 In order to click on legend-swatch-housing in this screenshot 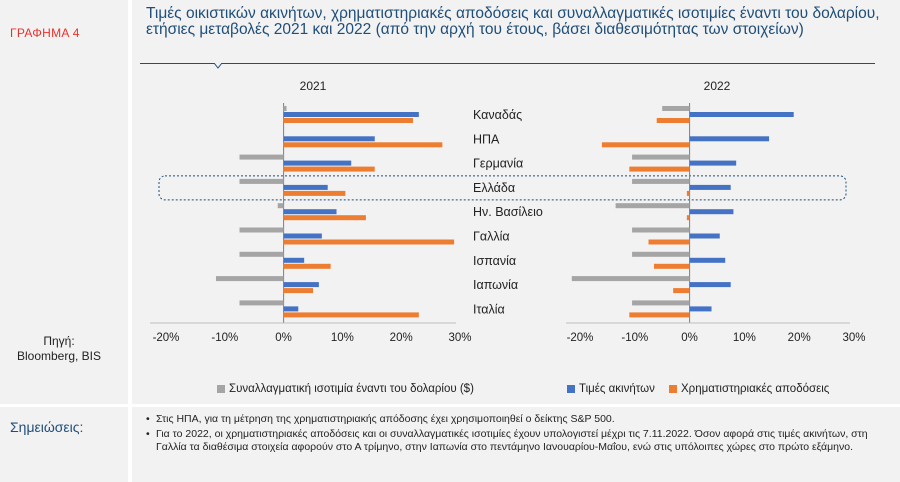, I will do `click(571, 389)`.